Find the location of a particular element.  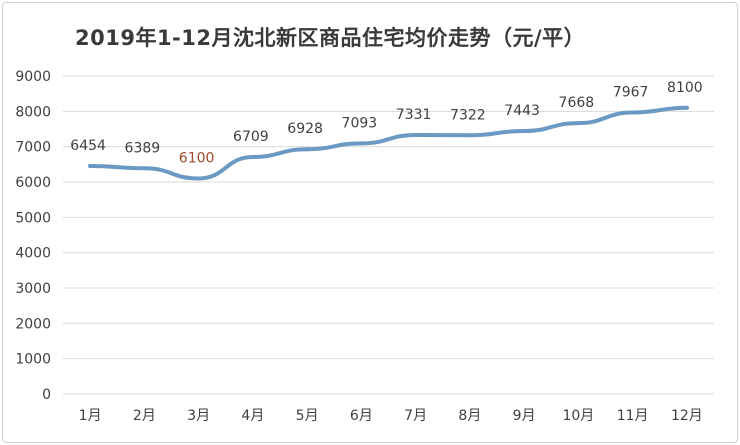

x-tick-label: 9月 is located at coordinates (524, 416).